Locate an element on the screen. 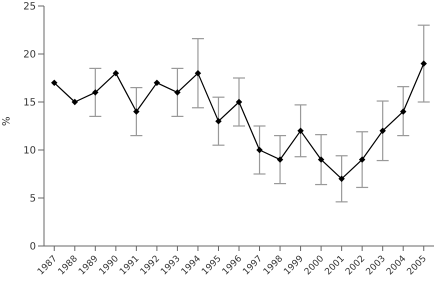 This screenshot has height=286, width=440. y-tick-label: 5 is located at coordinates (33, 199).